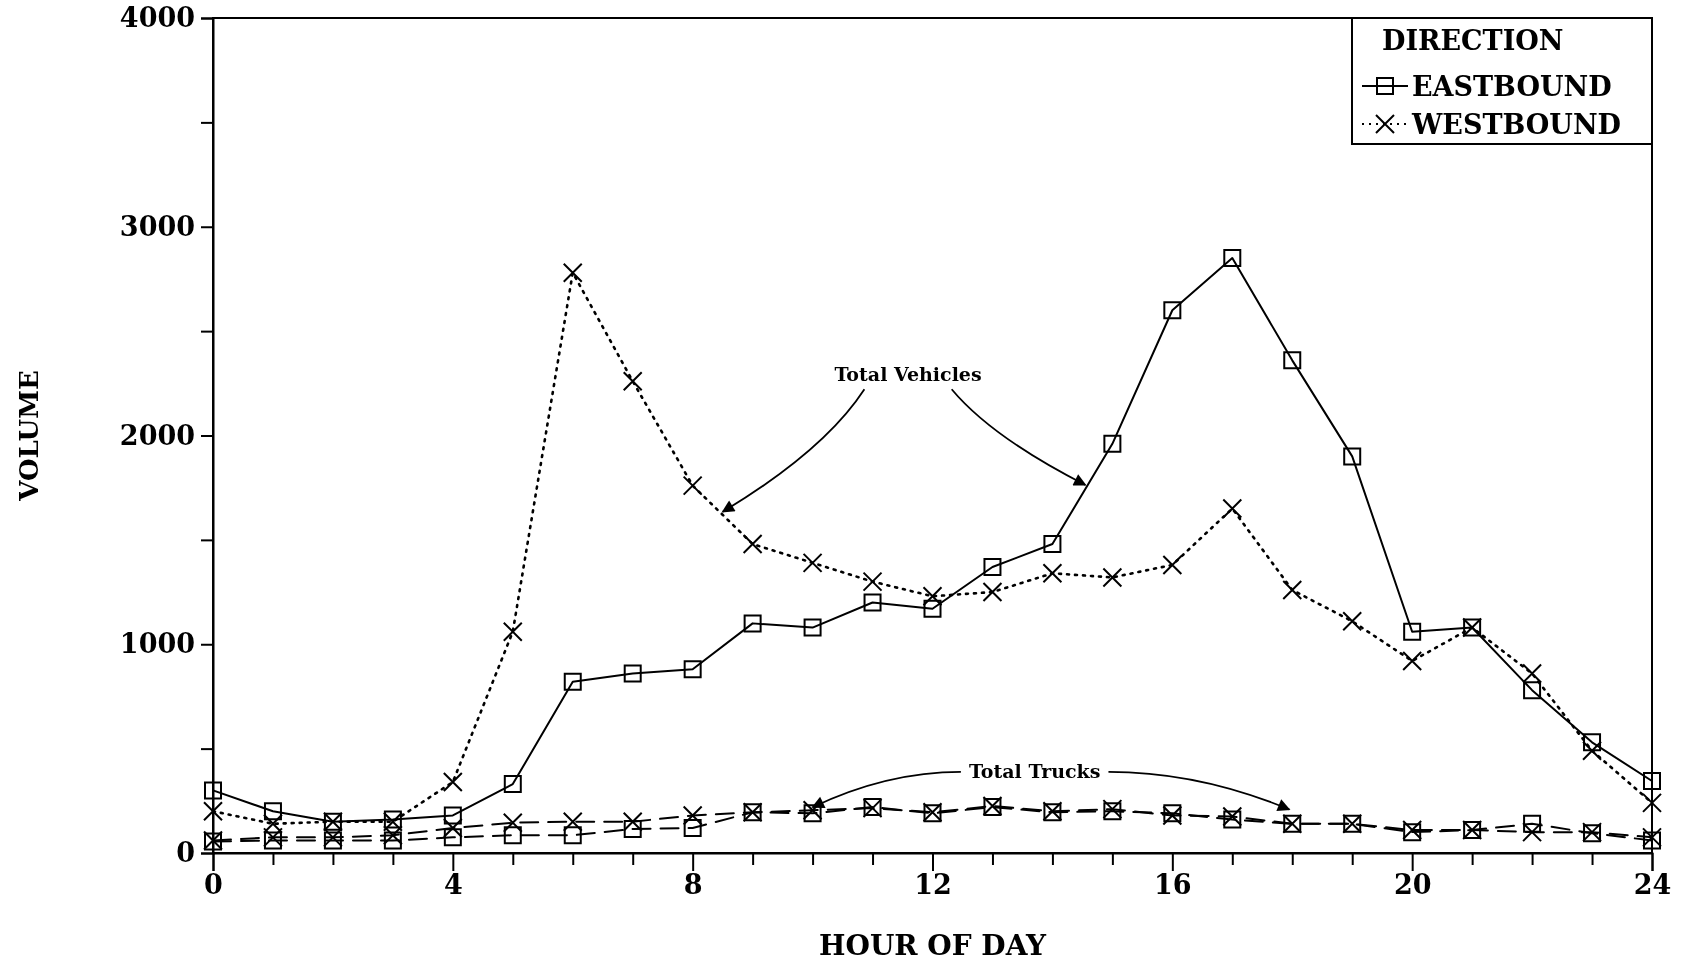 This screenshot has width=1687, height=973. Describe the element at coordinates (693, 885) in the screenshot. I see `x-tick-label: 8` at that location.